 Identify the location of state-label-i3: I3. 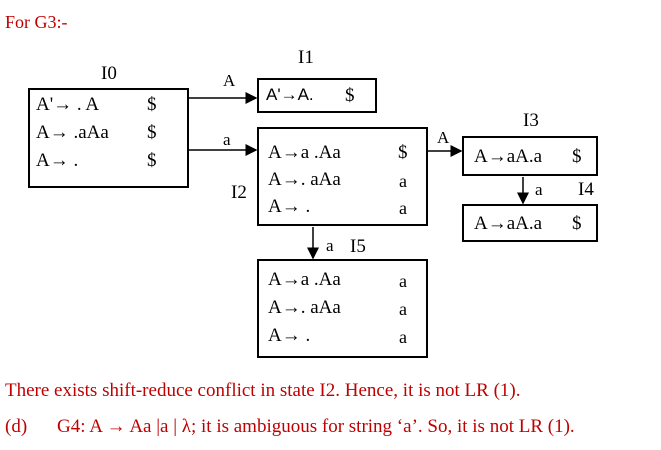
(531, 120).